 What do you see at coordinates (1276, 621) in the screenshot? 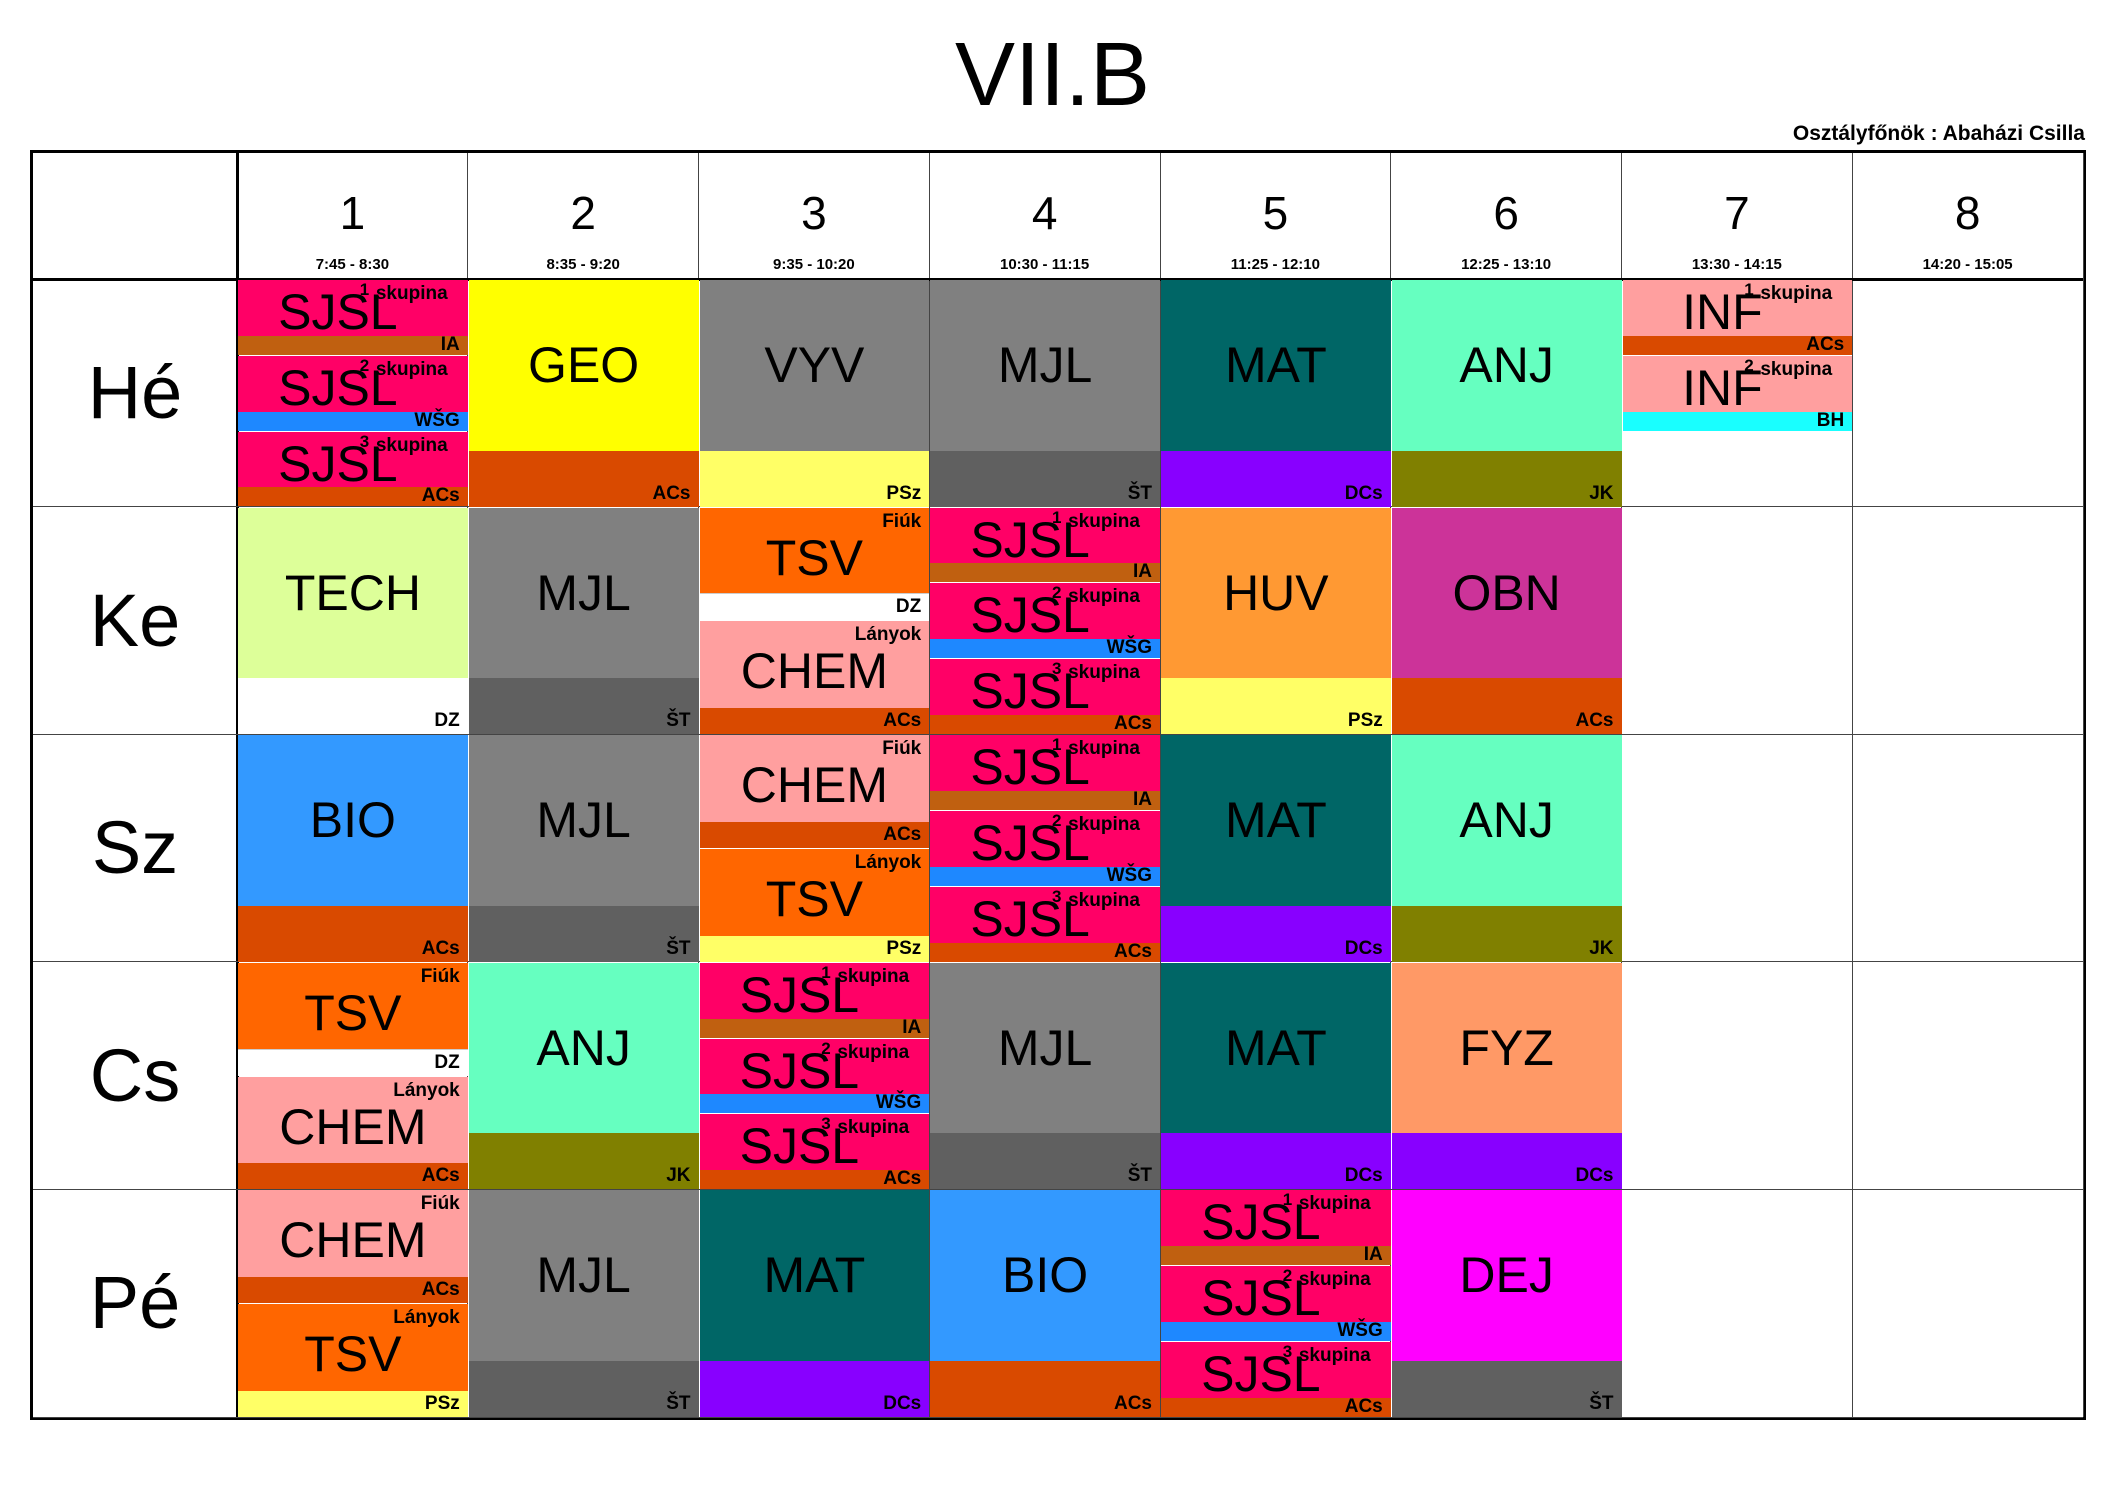
I see `lesson-block: HUV PSz` at bounding box center [1276, 621].